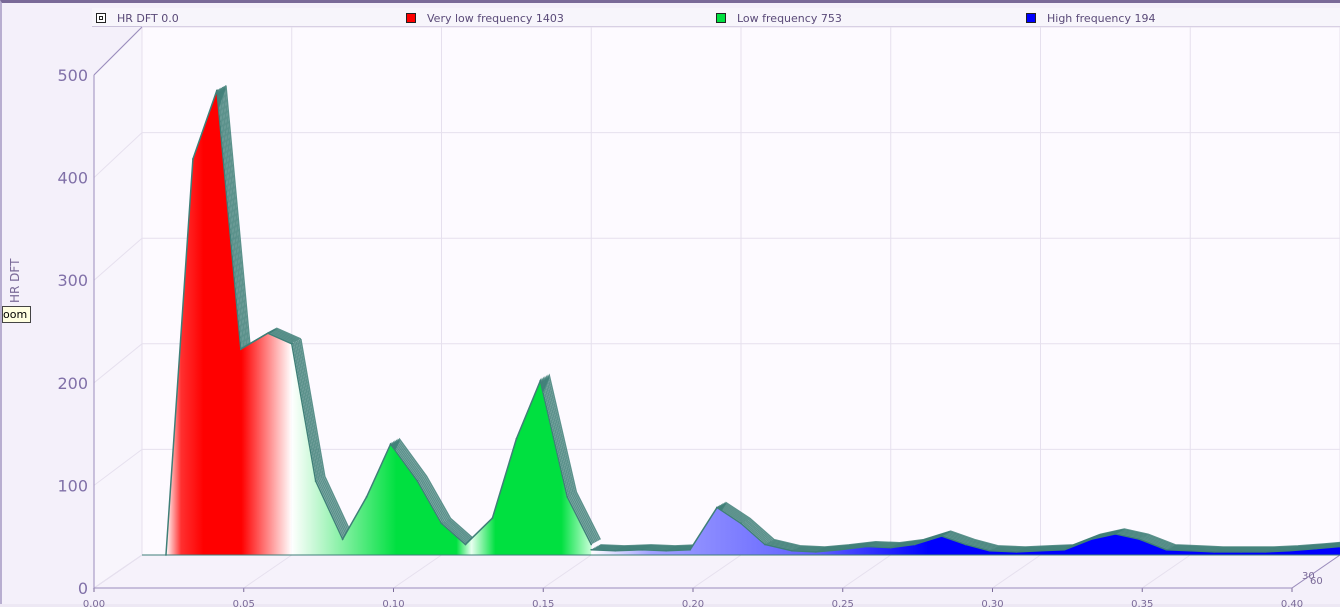 The image size is (1340, 607). I want to click on depth-tick-label: 30, so click(1308, 576).